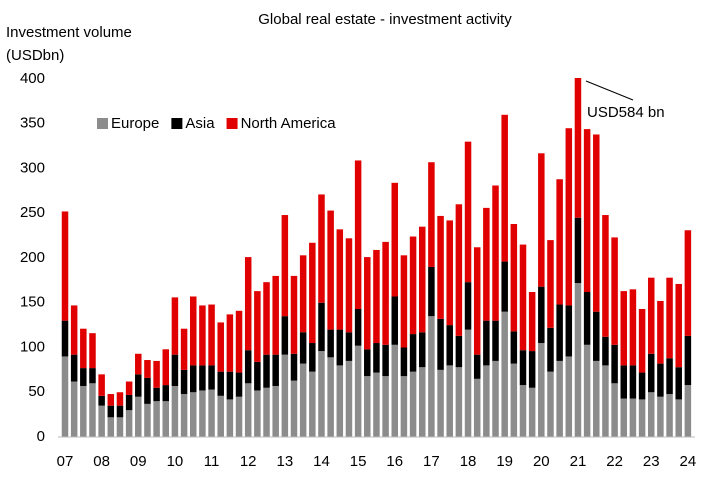 The image size is (708, 478). I want to click on y-tick-label: 150, so click(32, 302).